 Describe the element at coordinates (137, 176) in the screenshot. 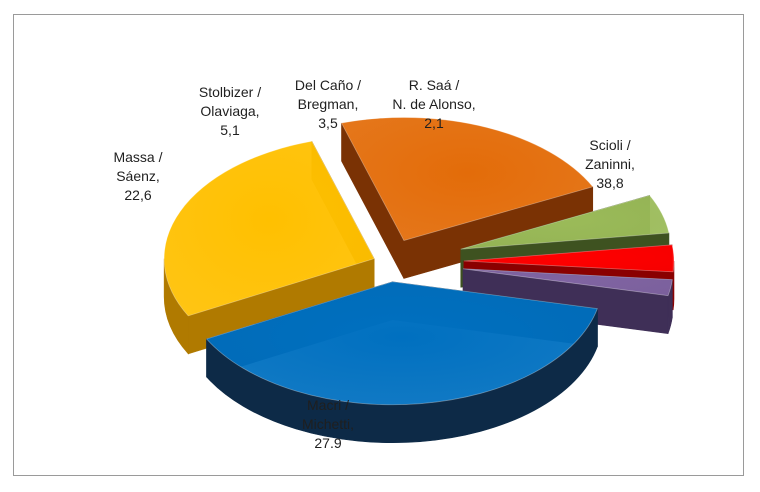

I see `slice-label-massa: Massa / Sáenz, 22,6` at that location.